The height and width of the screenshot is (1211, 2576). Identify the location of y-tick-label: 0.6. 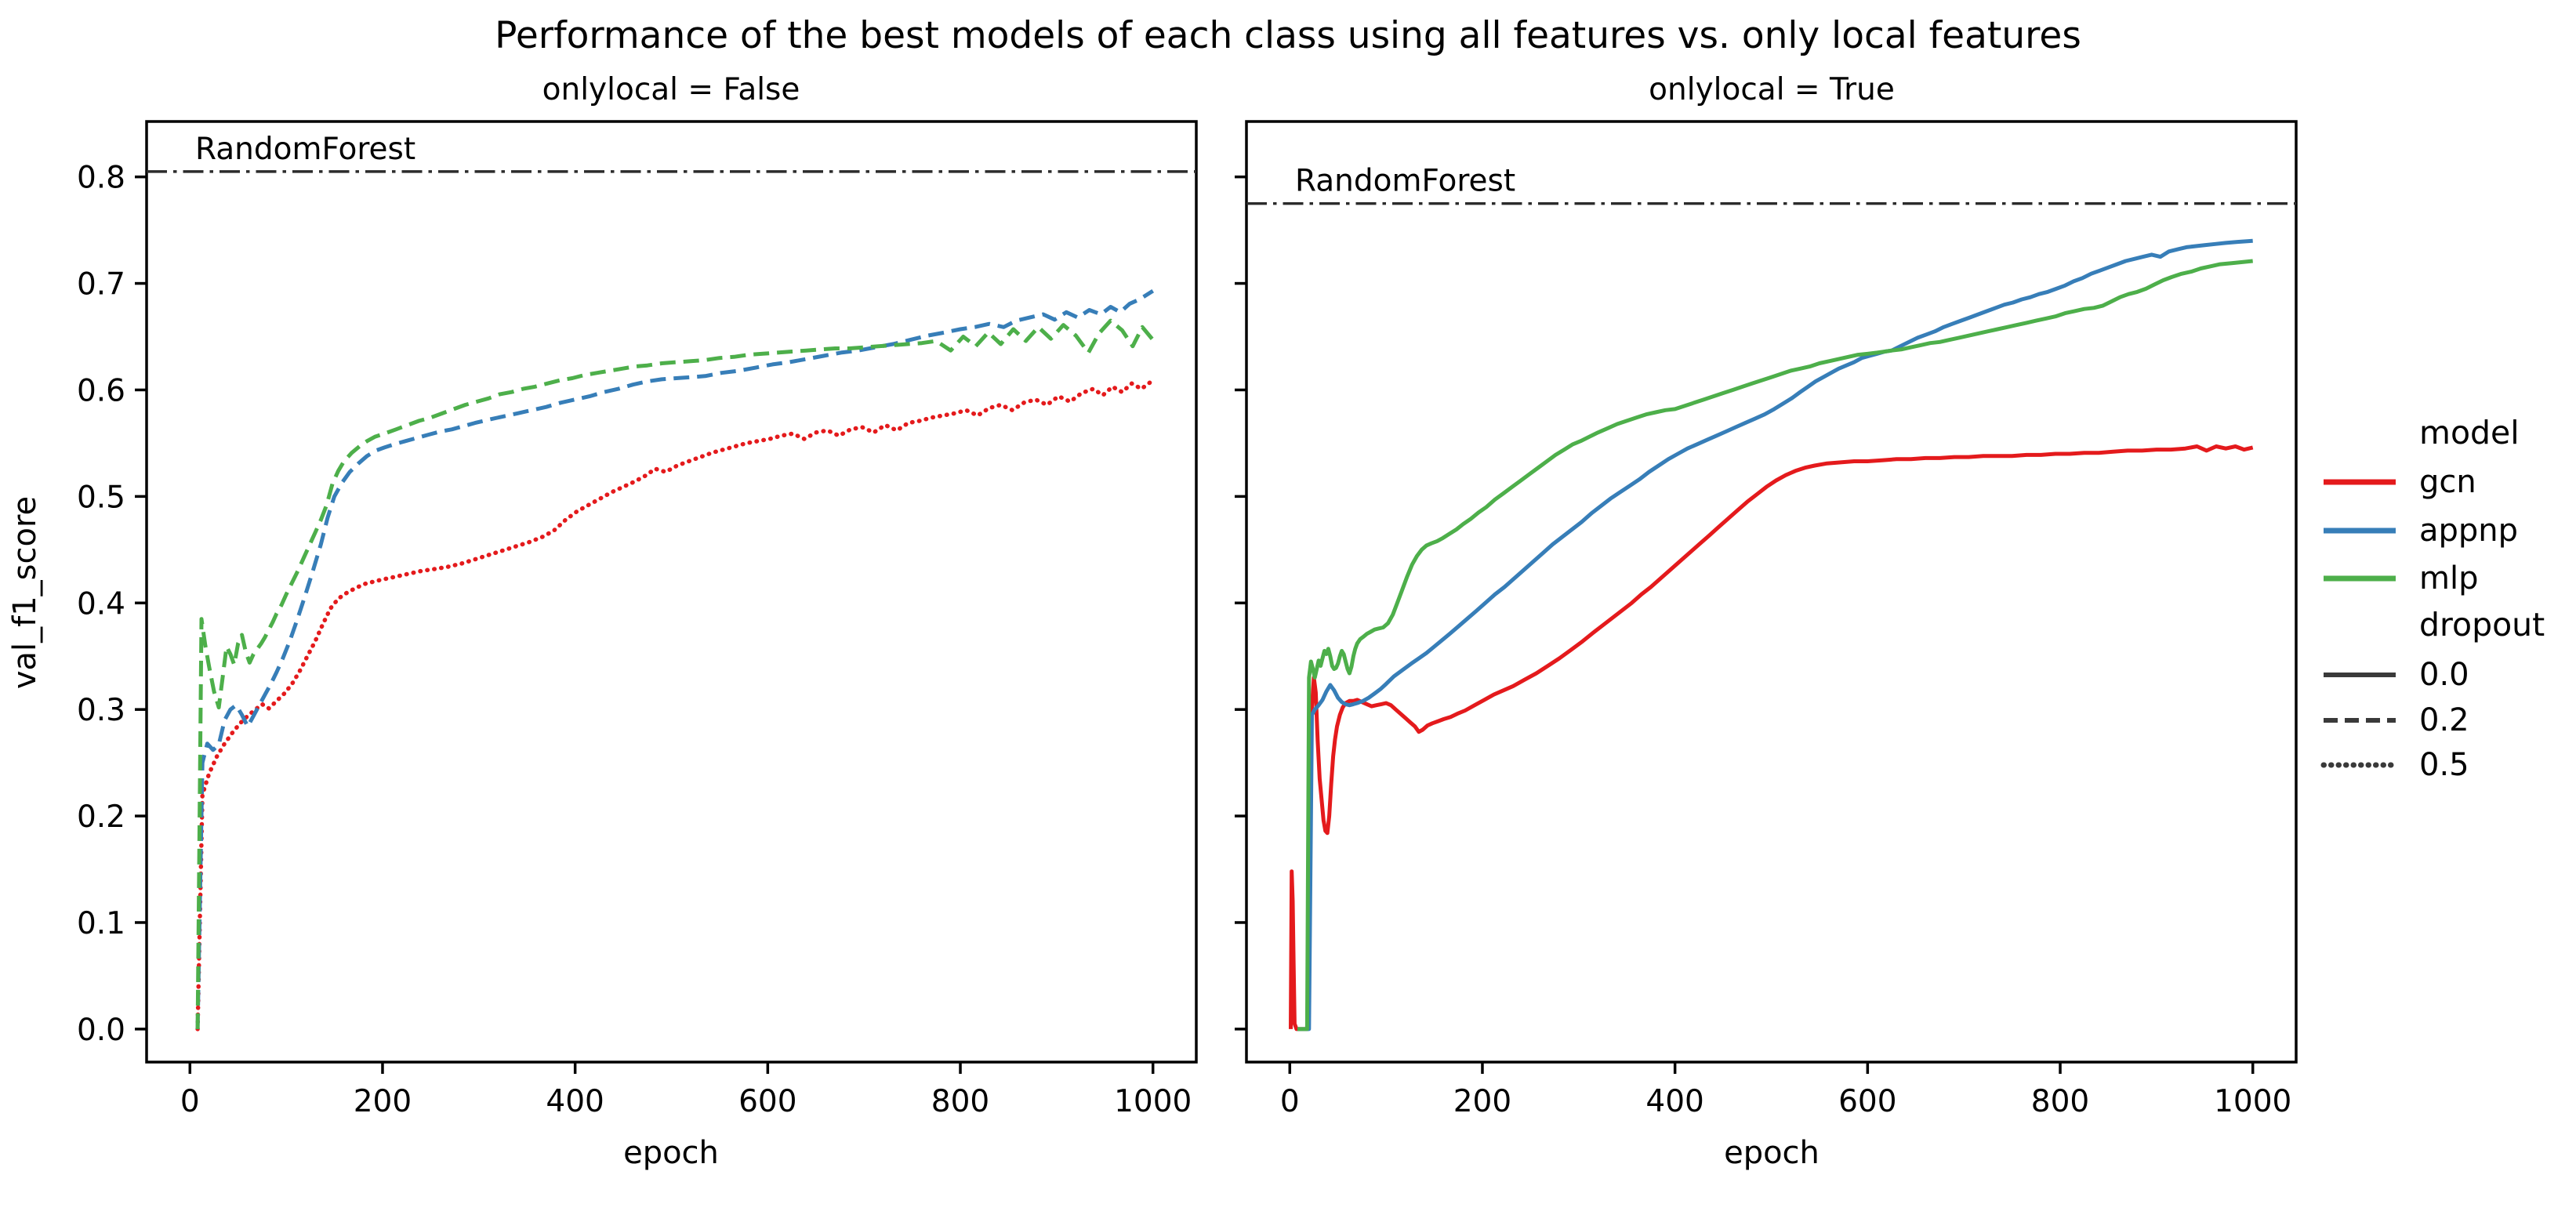
(101, 390).